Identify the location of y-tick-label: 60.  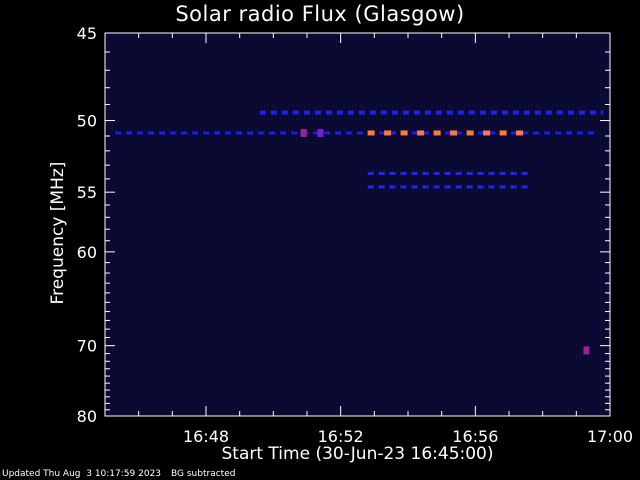
(87, 252).